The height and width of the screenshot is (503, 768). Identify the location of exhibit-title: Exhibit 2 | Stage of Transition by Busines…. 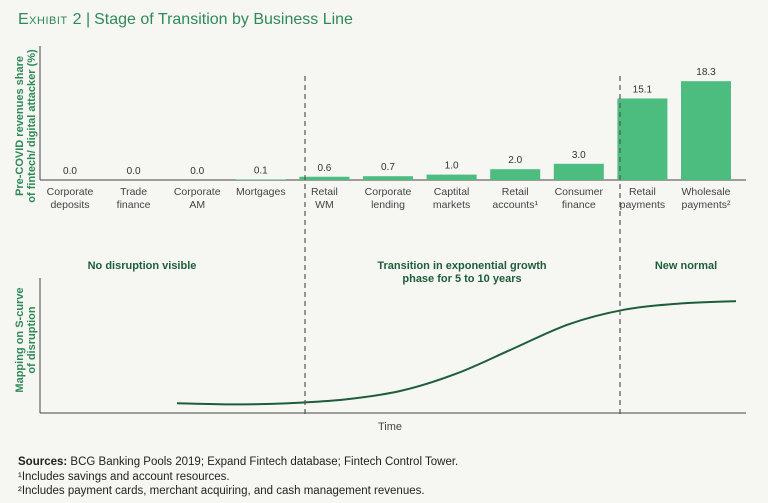
(185, 20).